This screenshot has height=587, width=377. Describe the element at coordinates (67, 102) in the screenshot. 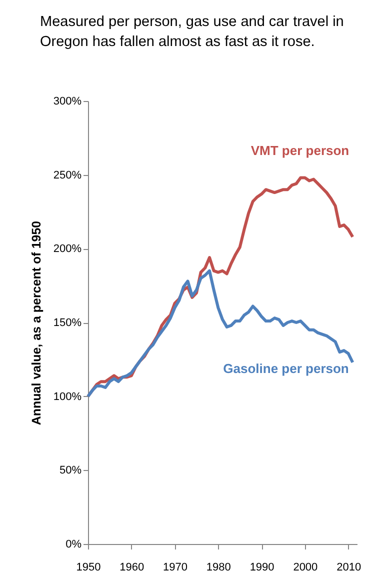

I see `y-tick-label: 300%` at that location.